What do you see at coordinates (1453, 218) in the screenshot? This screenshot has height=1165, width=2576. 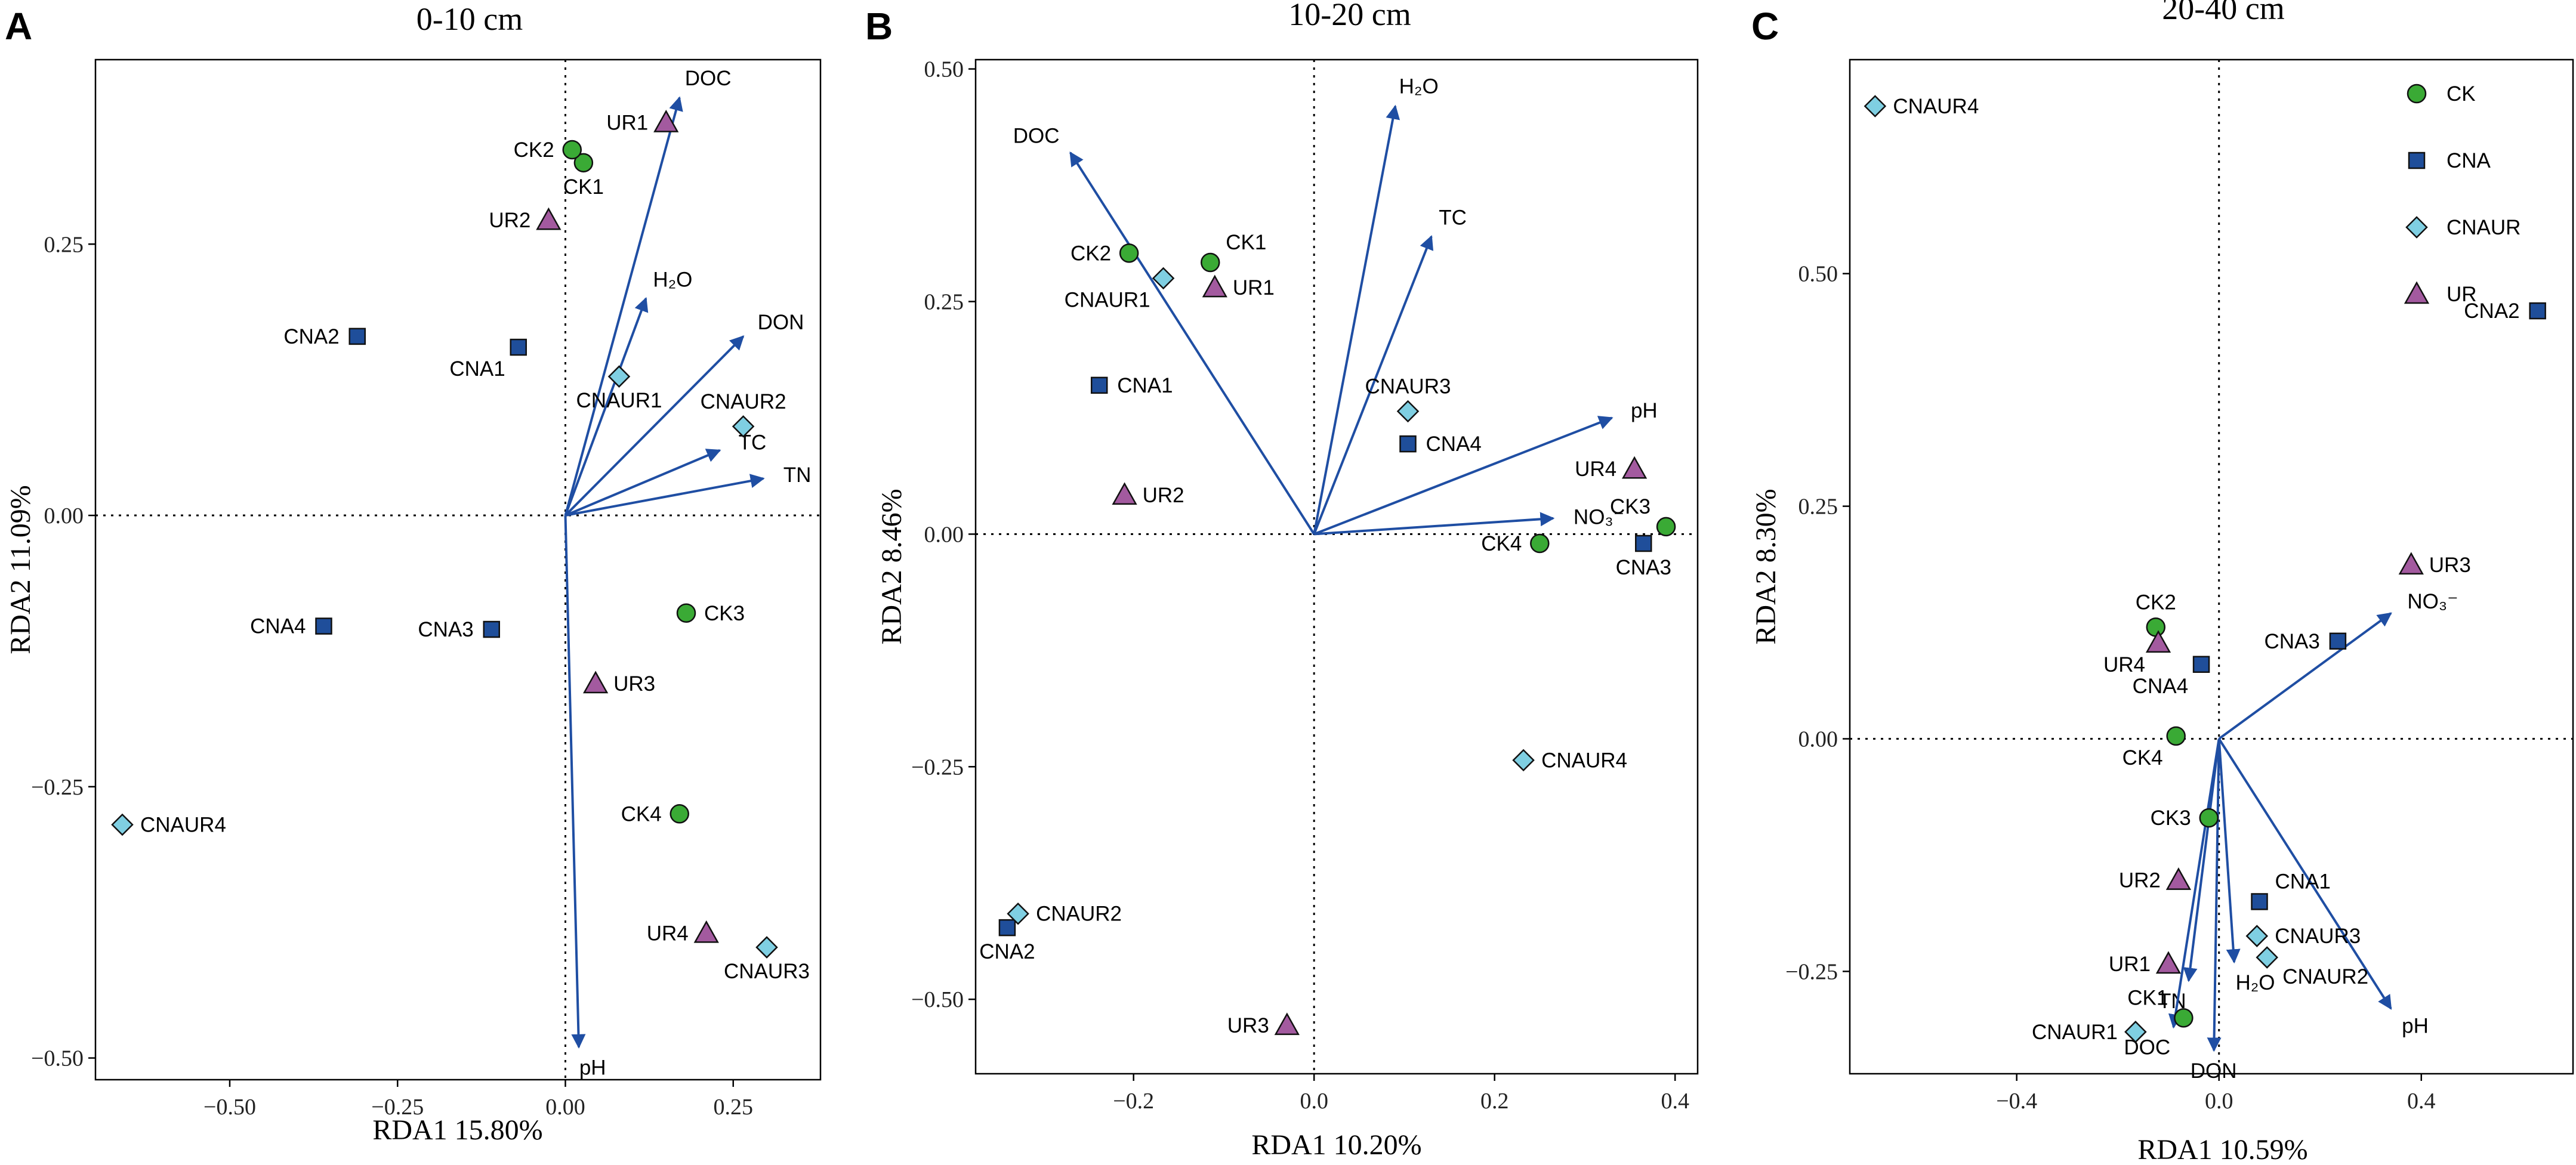 I see `panel-b-vector-label: TC` at bounding box center [1453, 218].